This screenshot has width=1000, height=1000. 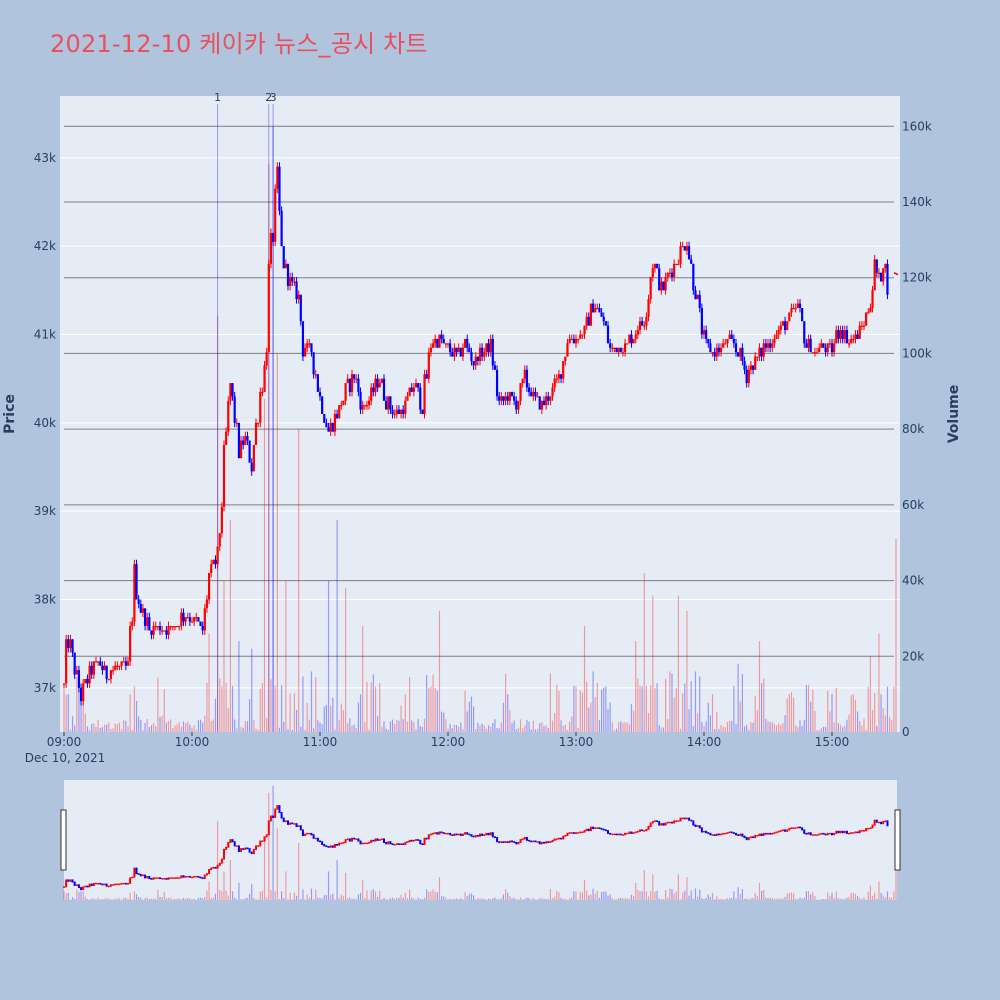 What do you see at coordinates (917, 202) in the screenshot?
I see `volume-tick-label: 140k` at bounding box center [917, 202].